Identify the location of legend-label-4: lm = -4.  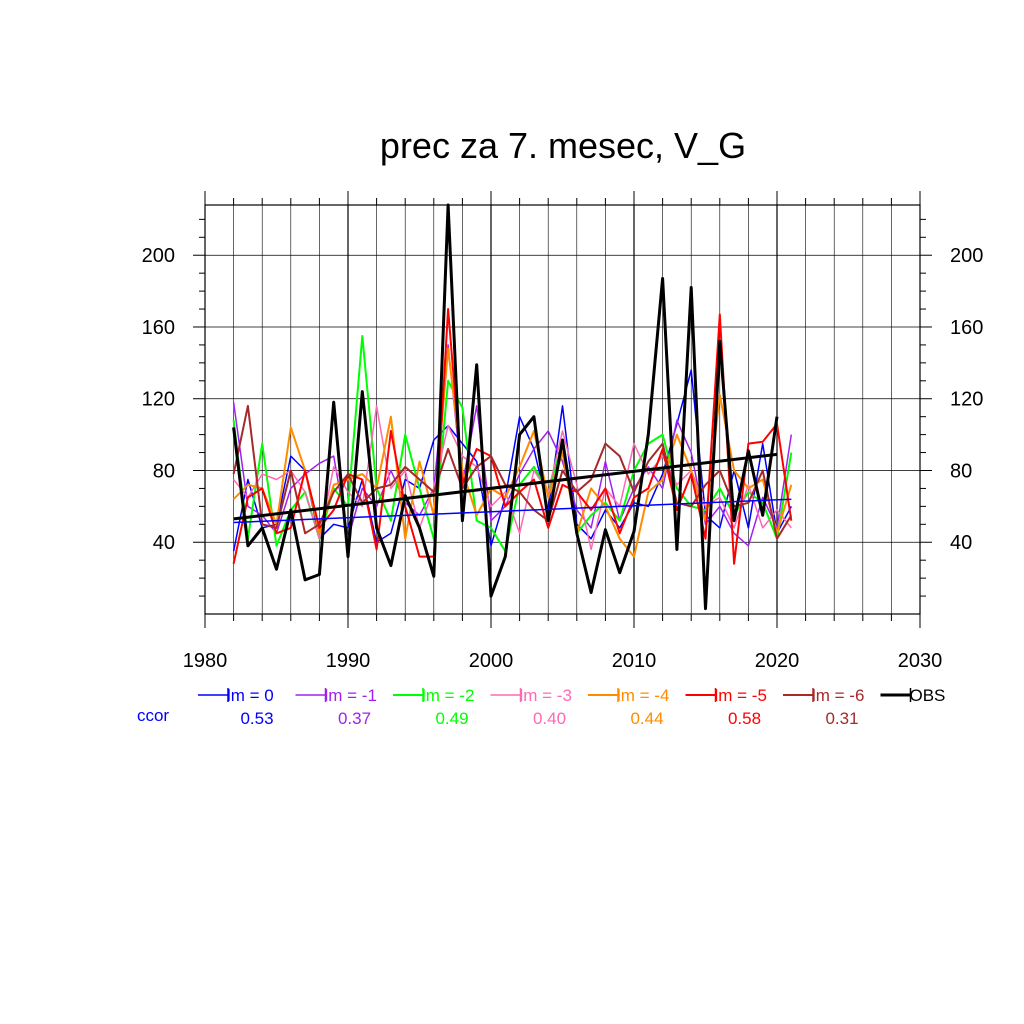
(643, 695).